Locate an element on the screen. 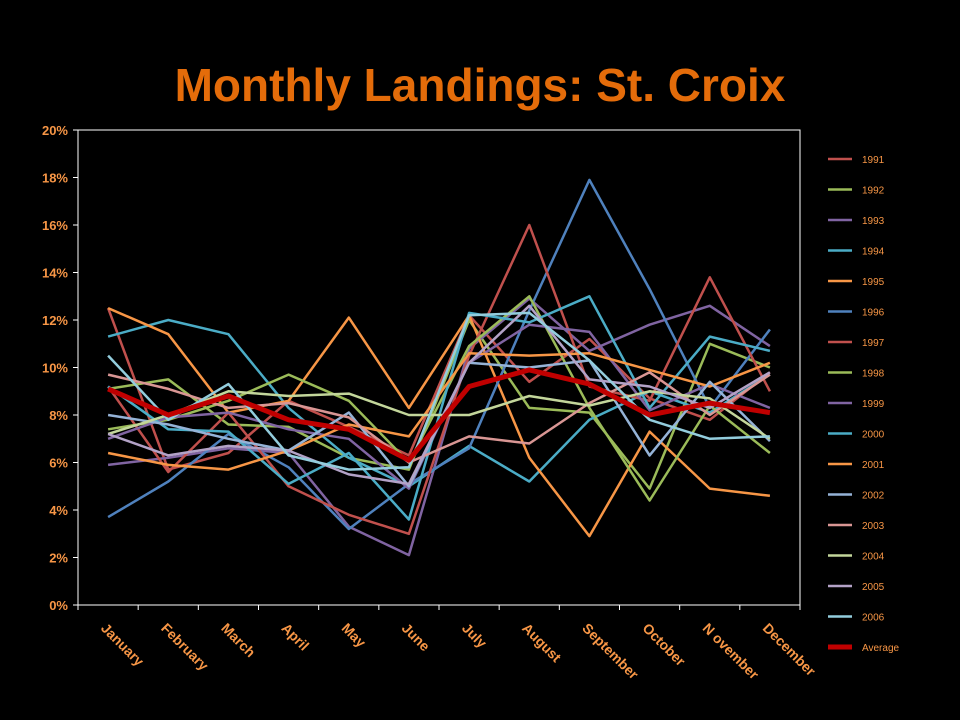  x-tick-label: October is located at coordinates (664, 645).